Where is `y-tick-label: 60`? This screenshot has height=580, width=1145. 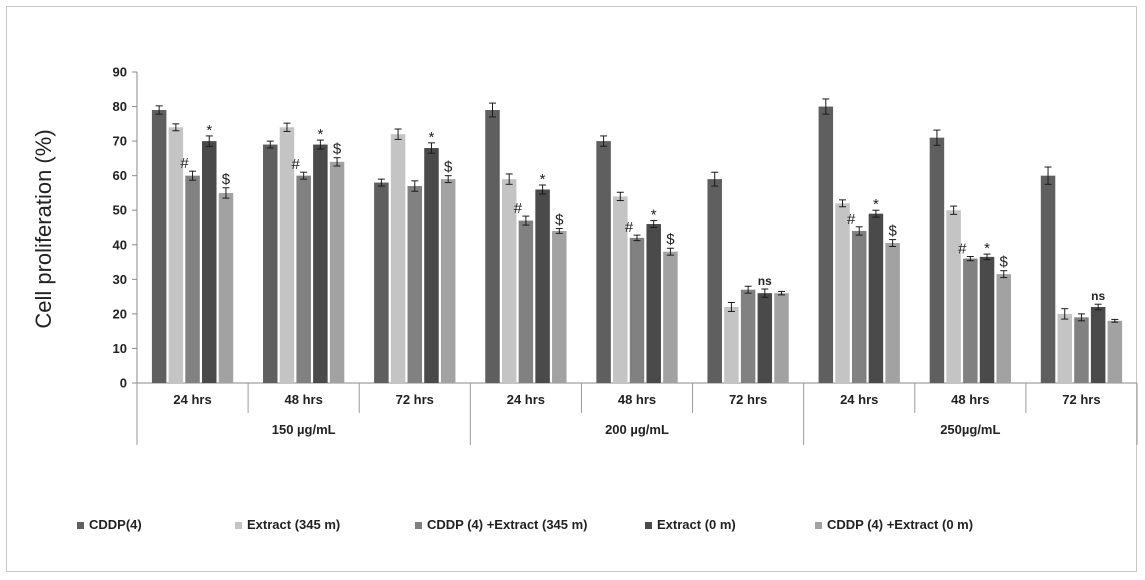 y-tick-label: 60 is located at coordinates (120, 175).